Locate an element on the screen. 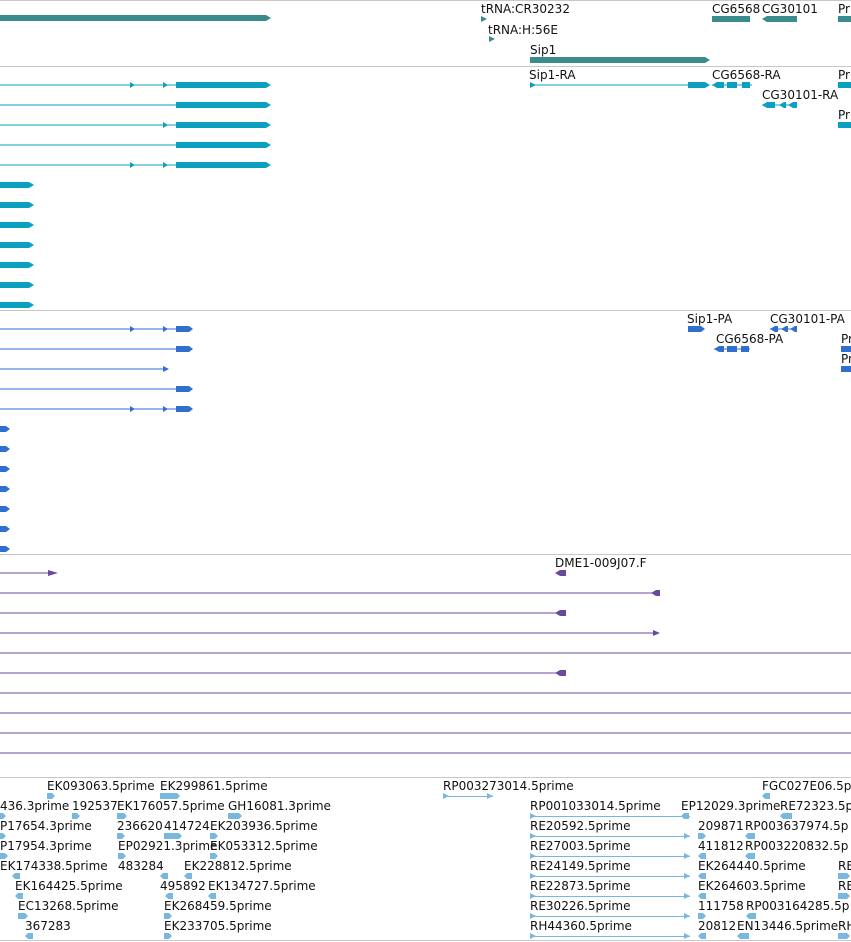 This screenshot has width=851, height=942. gene-feature-cg30101 is located at coordinates (779, 19).